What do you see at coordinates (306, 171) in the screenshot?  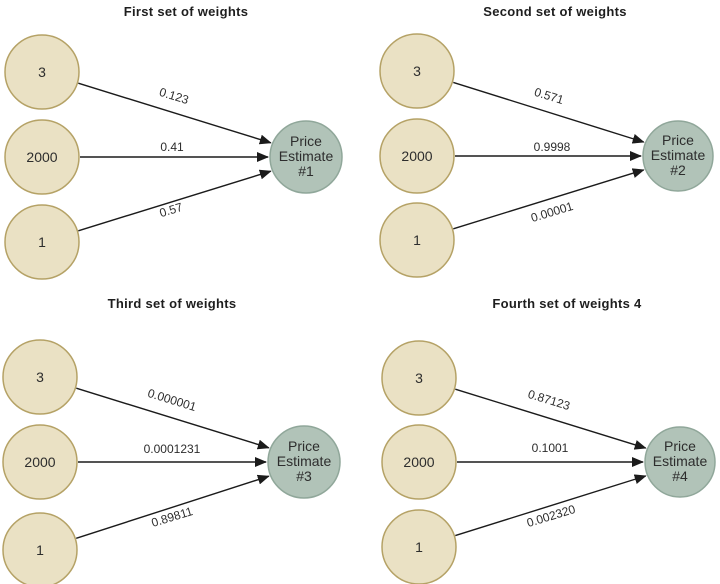 I see `output-node-label: #1` at bounding box center [306, 171].